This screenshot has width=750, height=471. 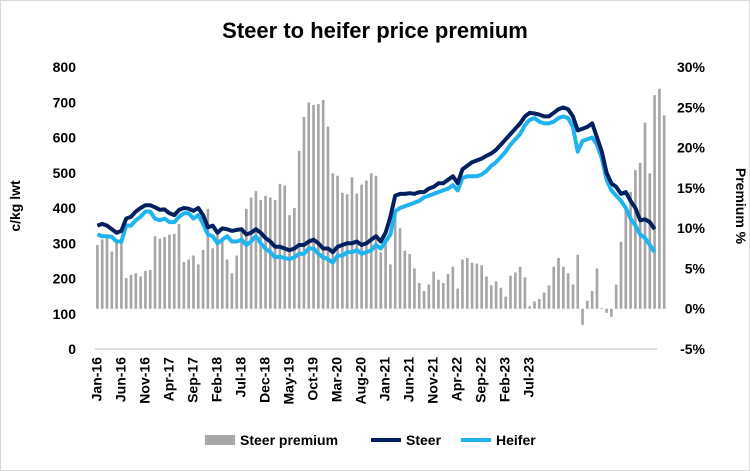 What do you see at coordinates (505, 379) in the screenshot?
I see `x-tick-label: Feb-23` at bounding box center [505, 379].